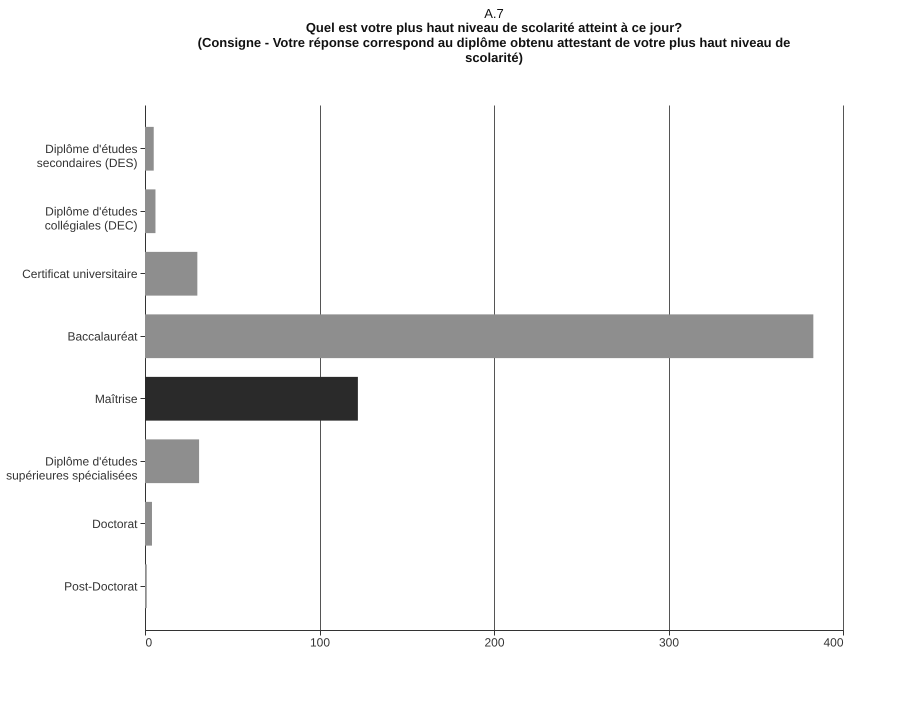  Describe the element at coordinates (494, 643) in the screenshot. I see `x-tick-label: 200` at that location.